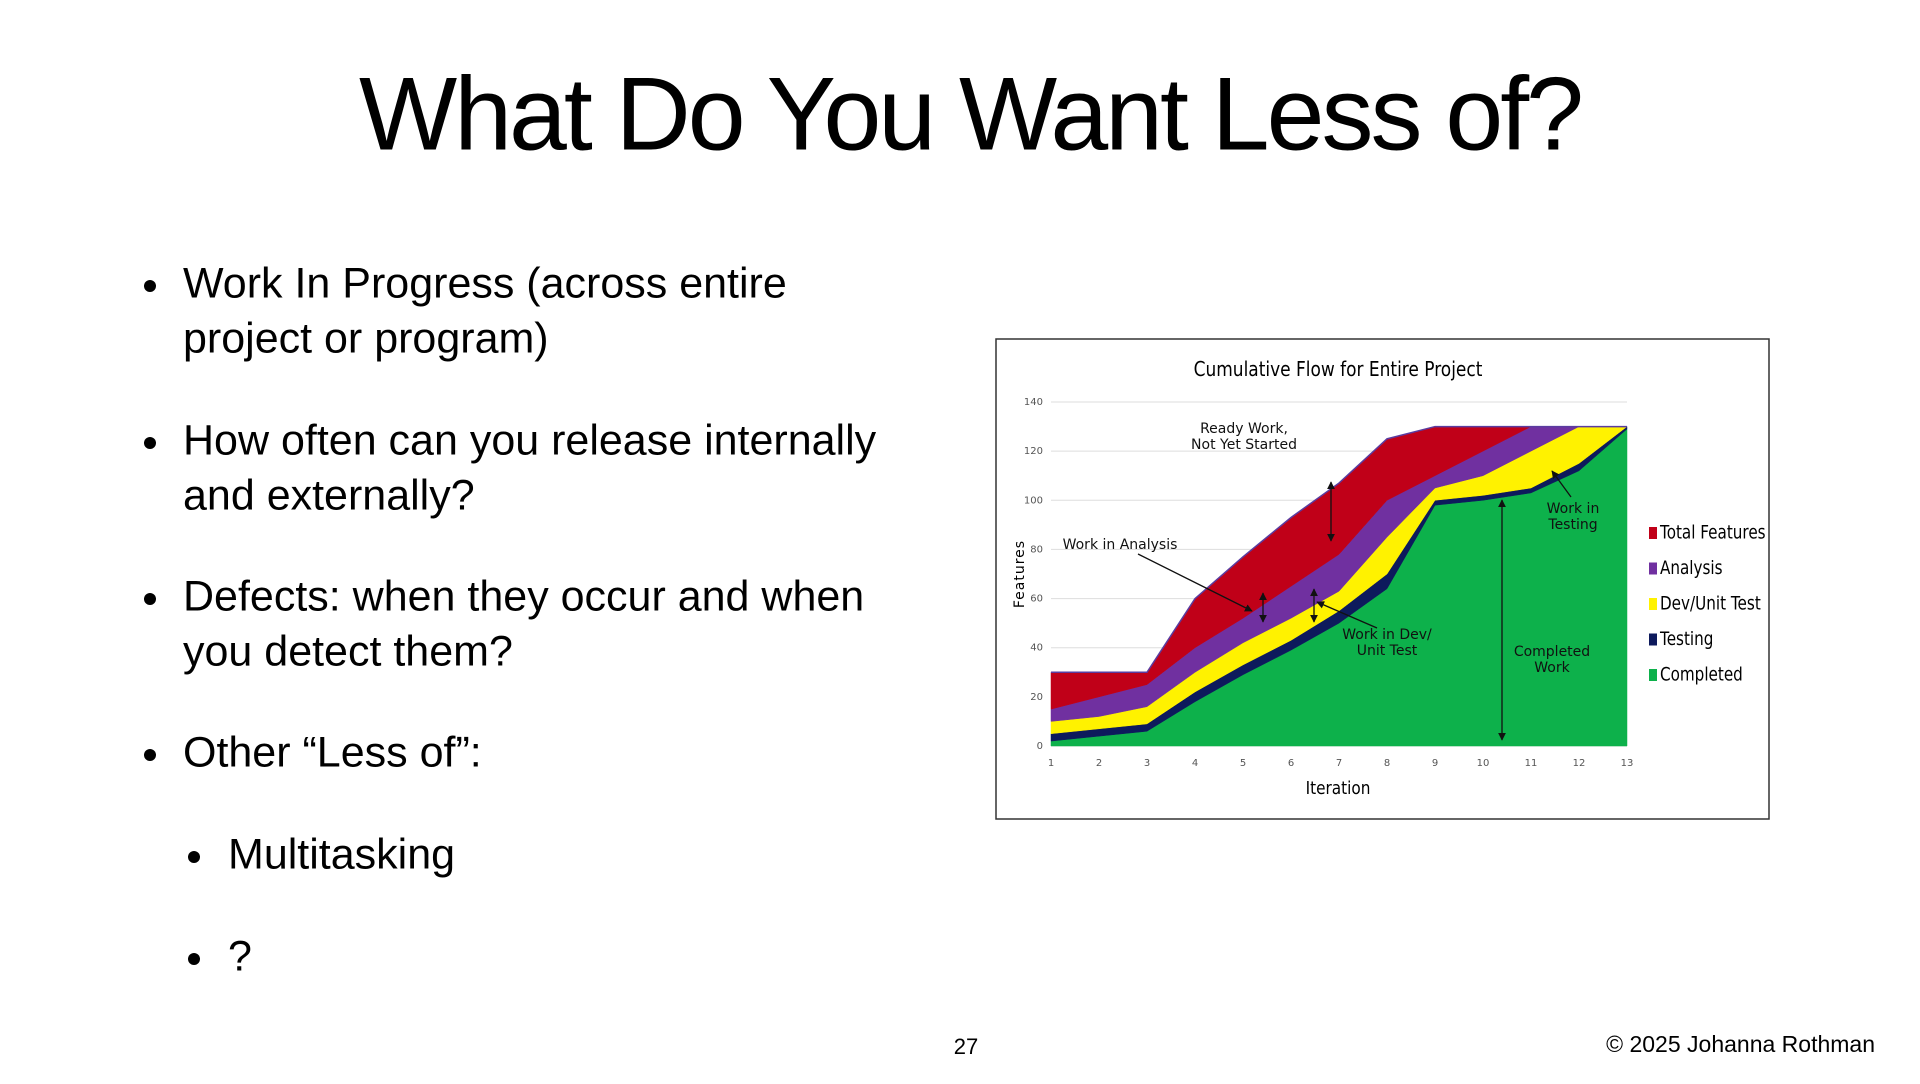 This screenshot has width=1920, height=1084. Describe the element at coordinates (1020, 574) in the screenshot. I see `y-axis-label: Features` at that location.